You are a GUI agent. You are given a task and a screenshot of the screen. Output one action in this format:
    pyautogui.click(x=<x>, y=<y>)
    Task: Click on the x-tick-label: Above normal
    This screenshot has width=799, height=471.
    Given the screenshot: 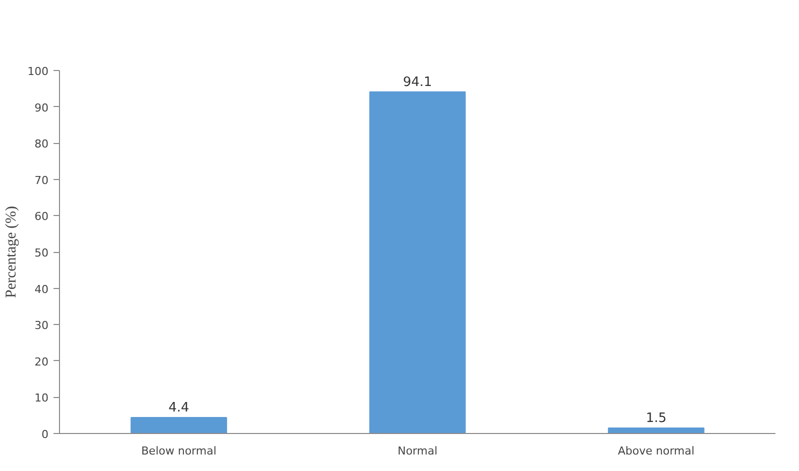 What is the action you would take?
    pyautogui.click(x=656, y=451)
    